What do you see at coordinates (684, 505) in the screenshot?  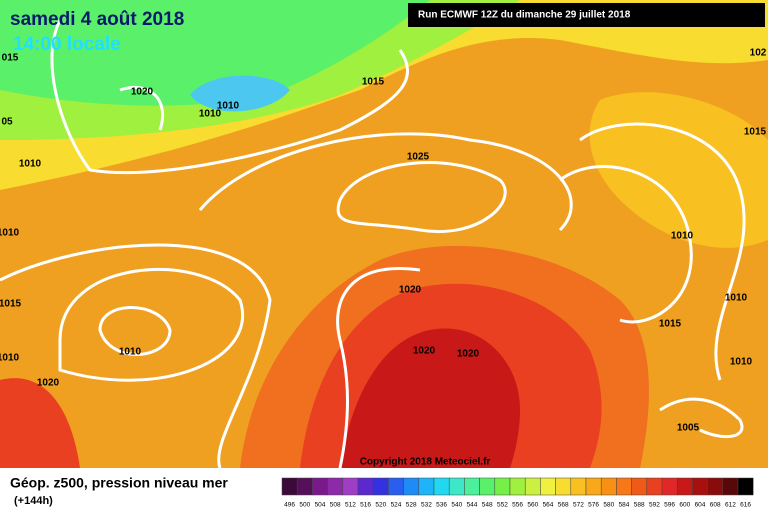 I see `colorbar-label: 600` at bounding box center [684, 505].